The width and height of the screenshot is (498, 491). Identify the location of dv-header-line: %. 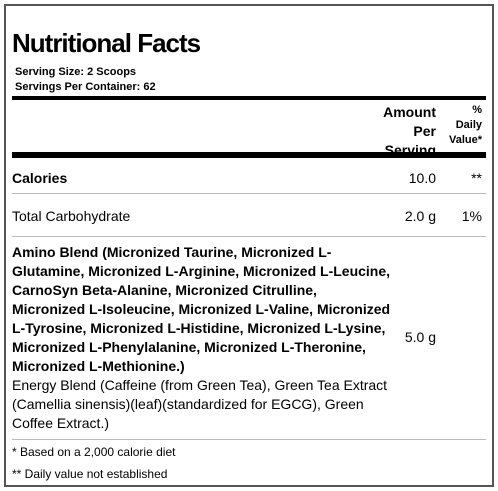
(477, 110).